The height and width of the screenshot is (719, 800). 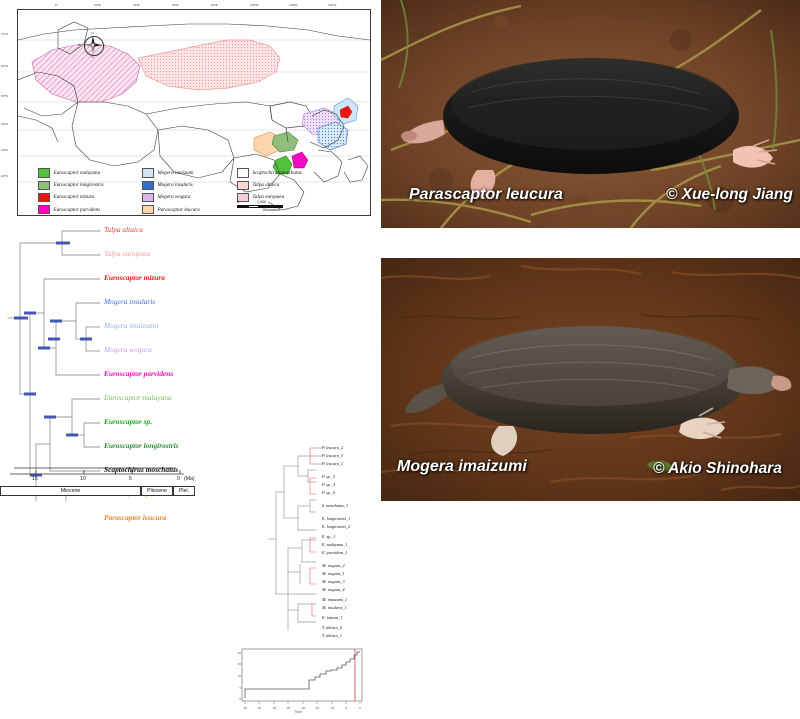 I want to click on specimen-tip-label: P. leucura_3, so click(x=333, y=455).